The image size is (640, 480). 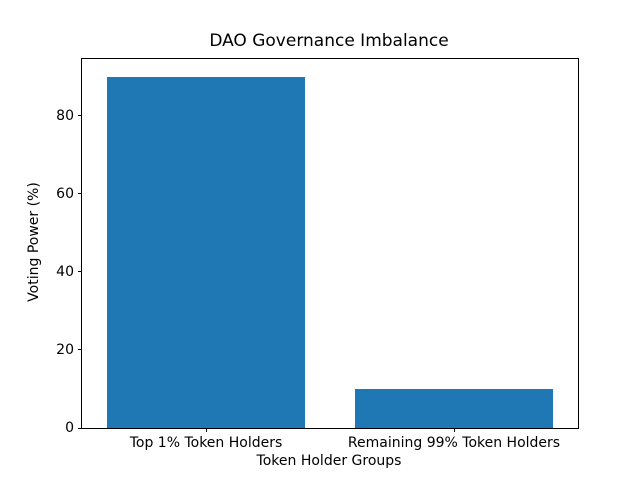 What do you see at coordinates (329, 461) in the screenshot?
I see `x-axis-label: Token Holder Groups` at bounding box center [329, 461].